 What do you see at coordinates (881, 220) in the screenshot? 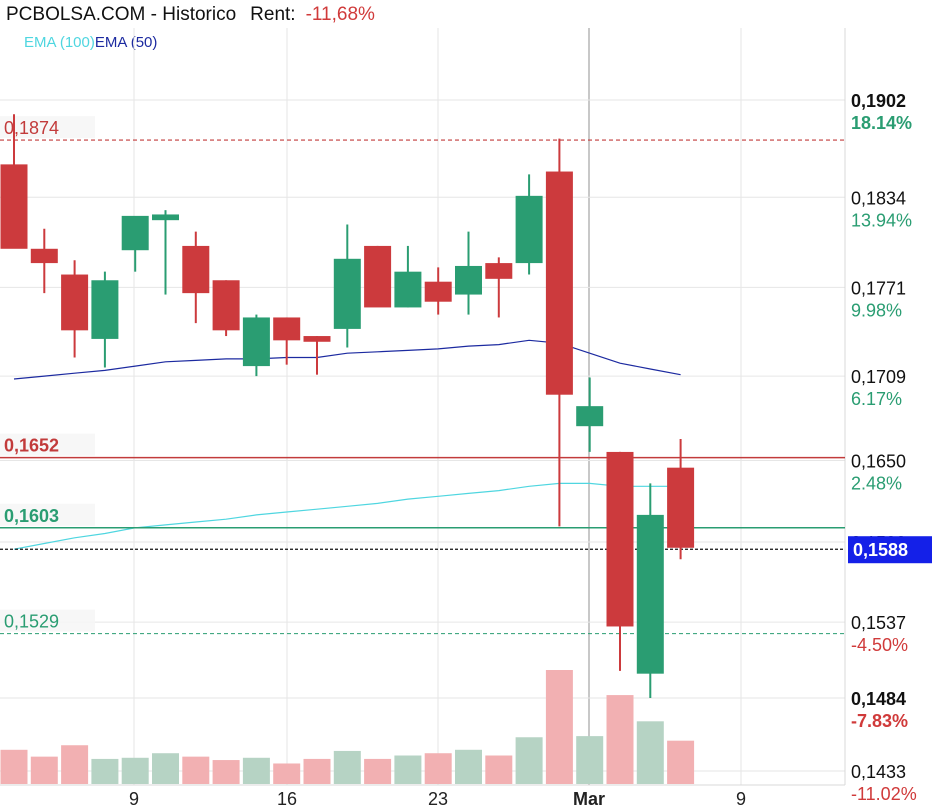
I see `y-tick-pct-1: 13.94%` at bounding box center [881, 220].